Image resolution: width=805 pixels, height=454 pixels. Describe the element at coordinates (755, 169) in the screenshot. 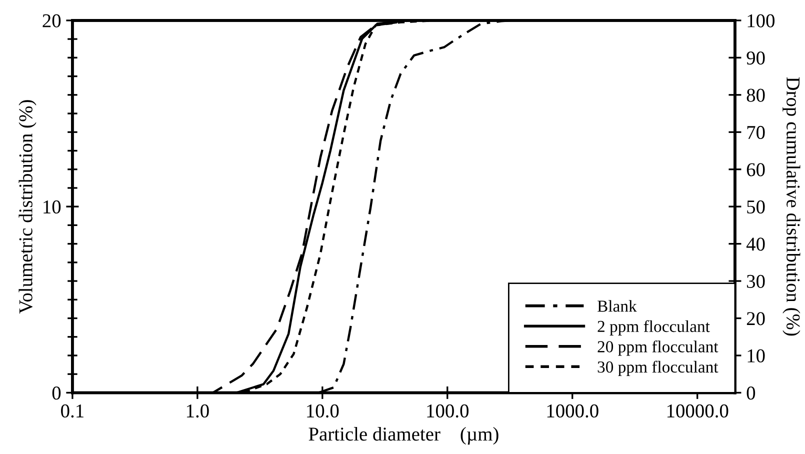

I see `y2-tick-label: 60` at that location.